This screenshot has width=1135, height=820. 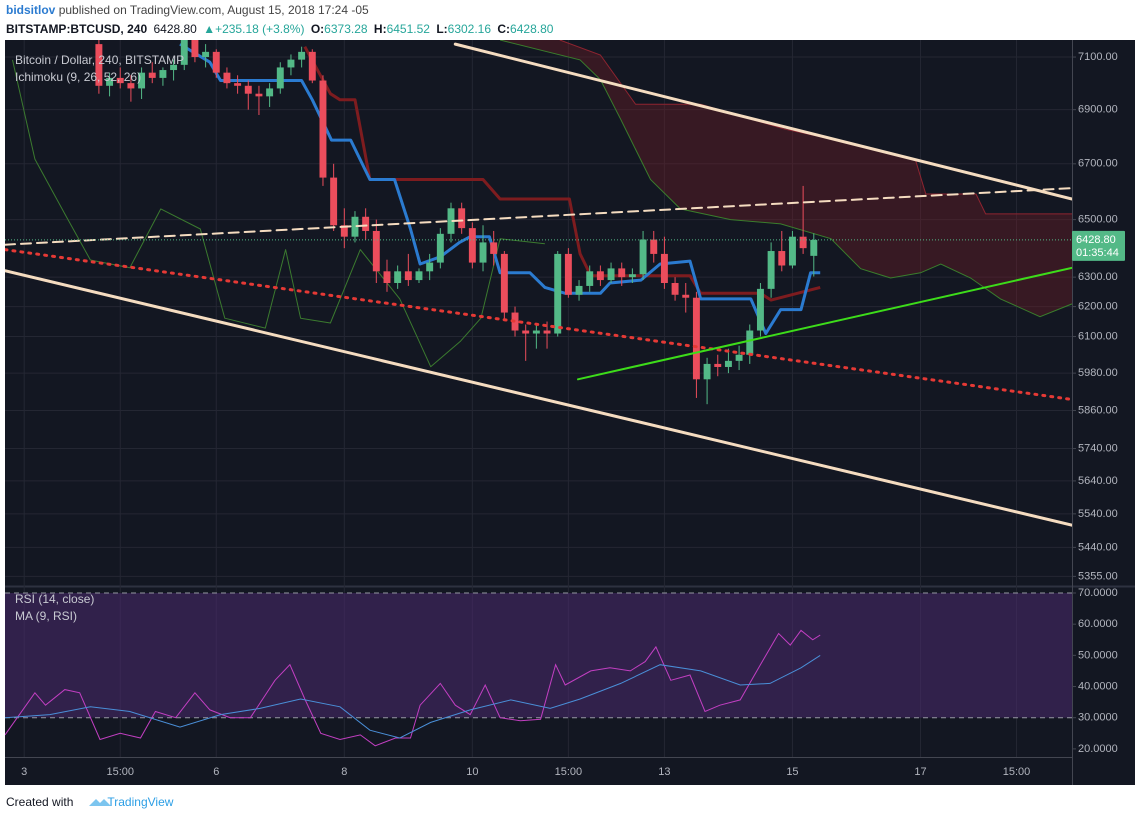 What do you see at coordinates (140, 802) in the screenshot?
I see `brand: TradingView` at bounding box center [140, 802].